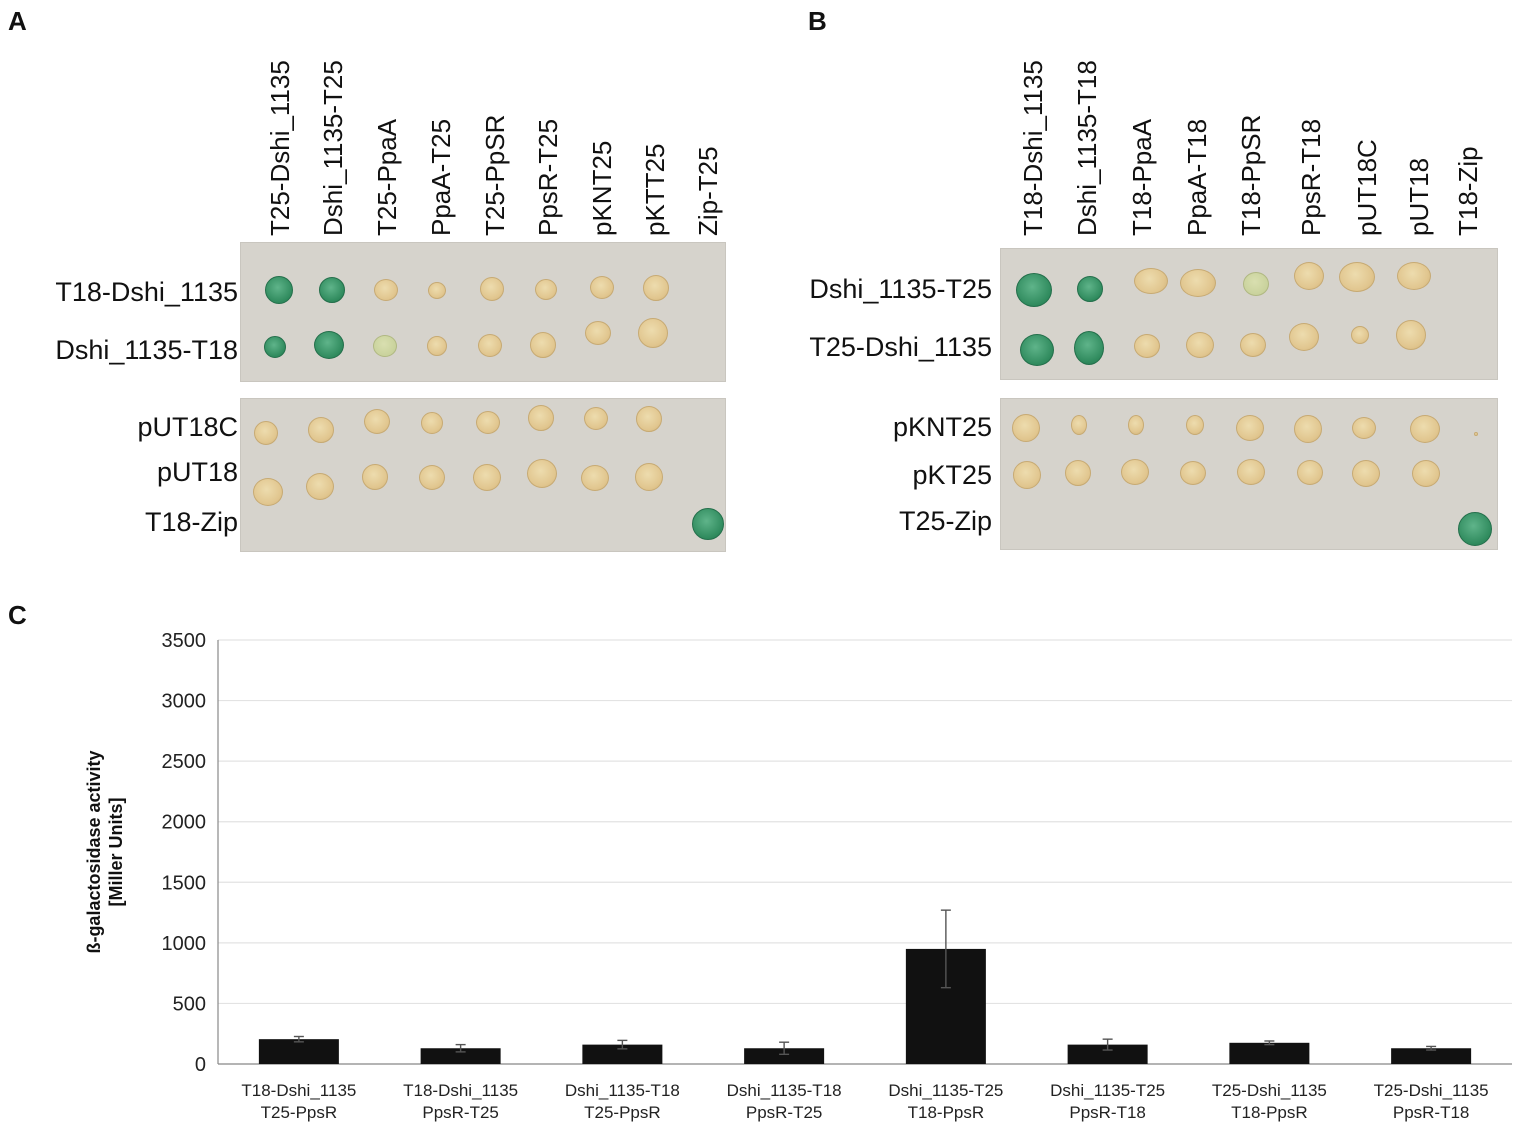 Image resolution: width=1524 pixels, height=1141 pixels. I want to click on y-tick-label: 500, so click(189, 1004).